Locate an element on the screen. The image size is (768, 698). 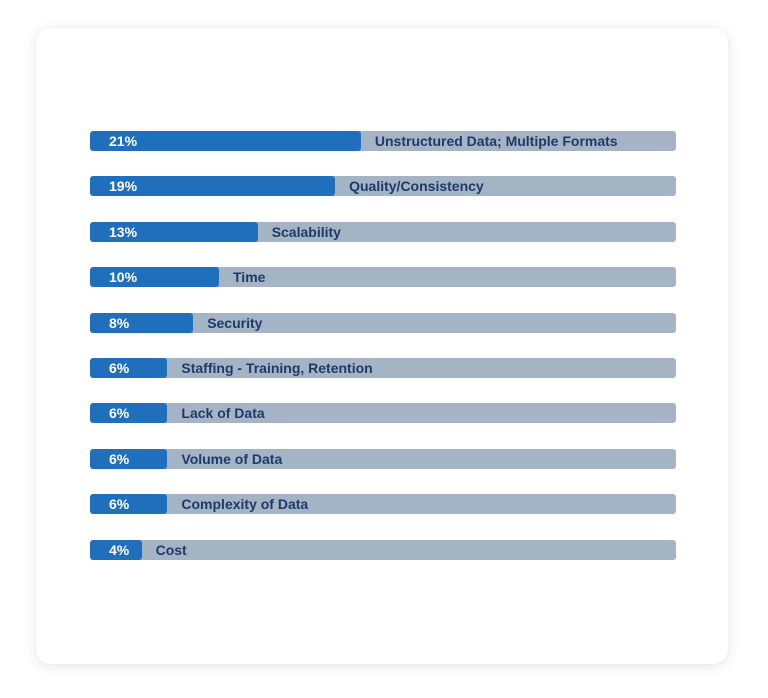
bar-value-label: 21% is located at coordinates (123, 141).